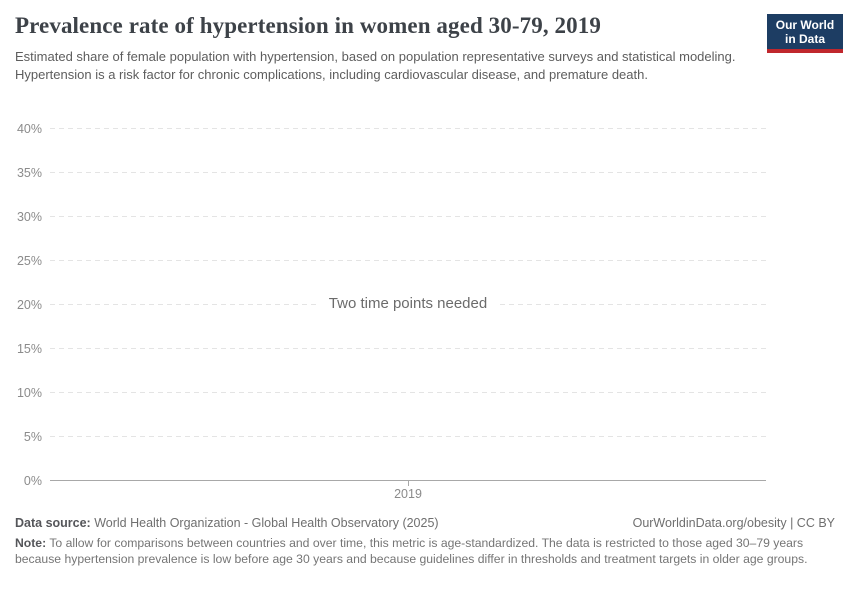  I want to click on y-axis-tick-label: 25%, so click(29, 260).